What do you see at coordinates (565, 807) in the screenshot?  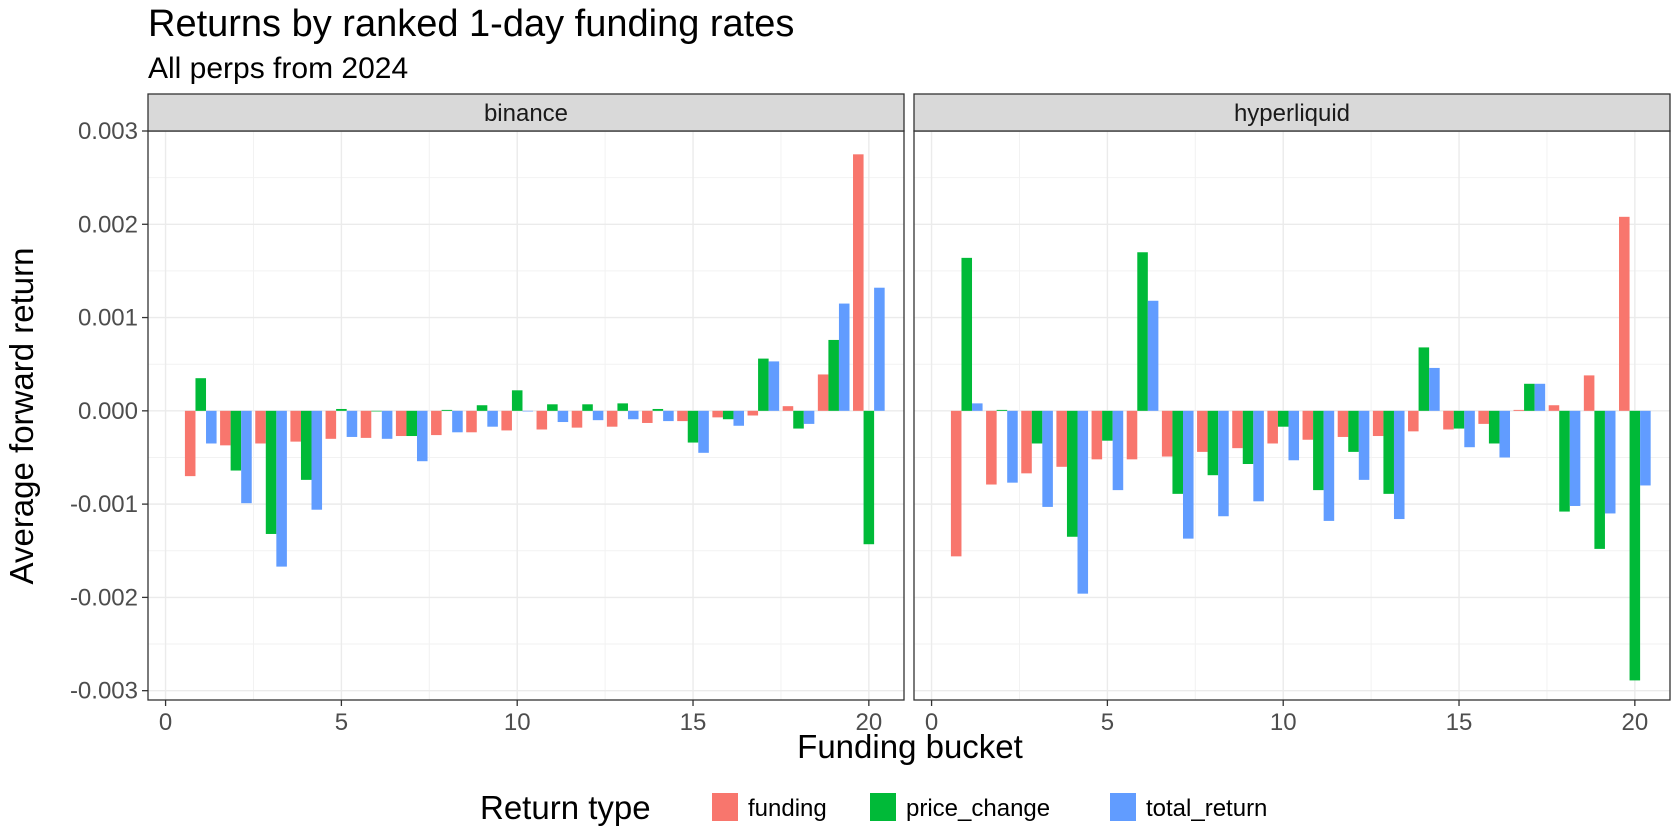 I see `legend-title: Return type` at bounding box center [565, 807].